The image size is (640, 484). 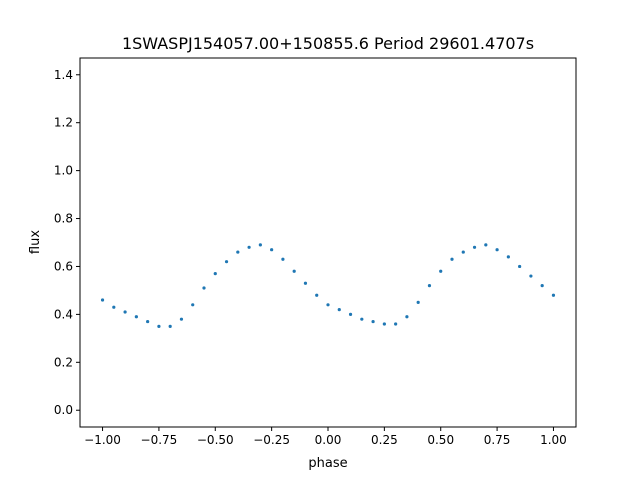 What do you see at coordinates (63, 219) in the screenshot?
I see `y-tick-label: 0.8` at bounding box center [63, 219].